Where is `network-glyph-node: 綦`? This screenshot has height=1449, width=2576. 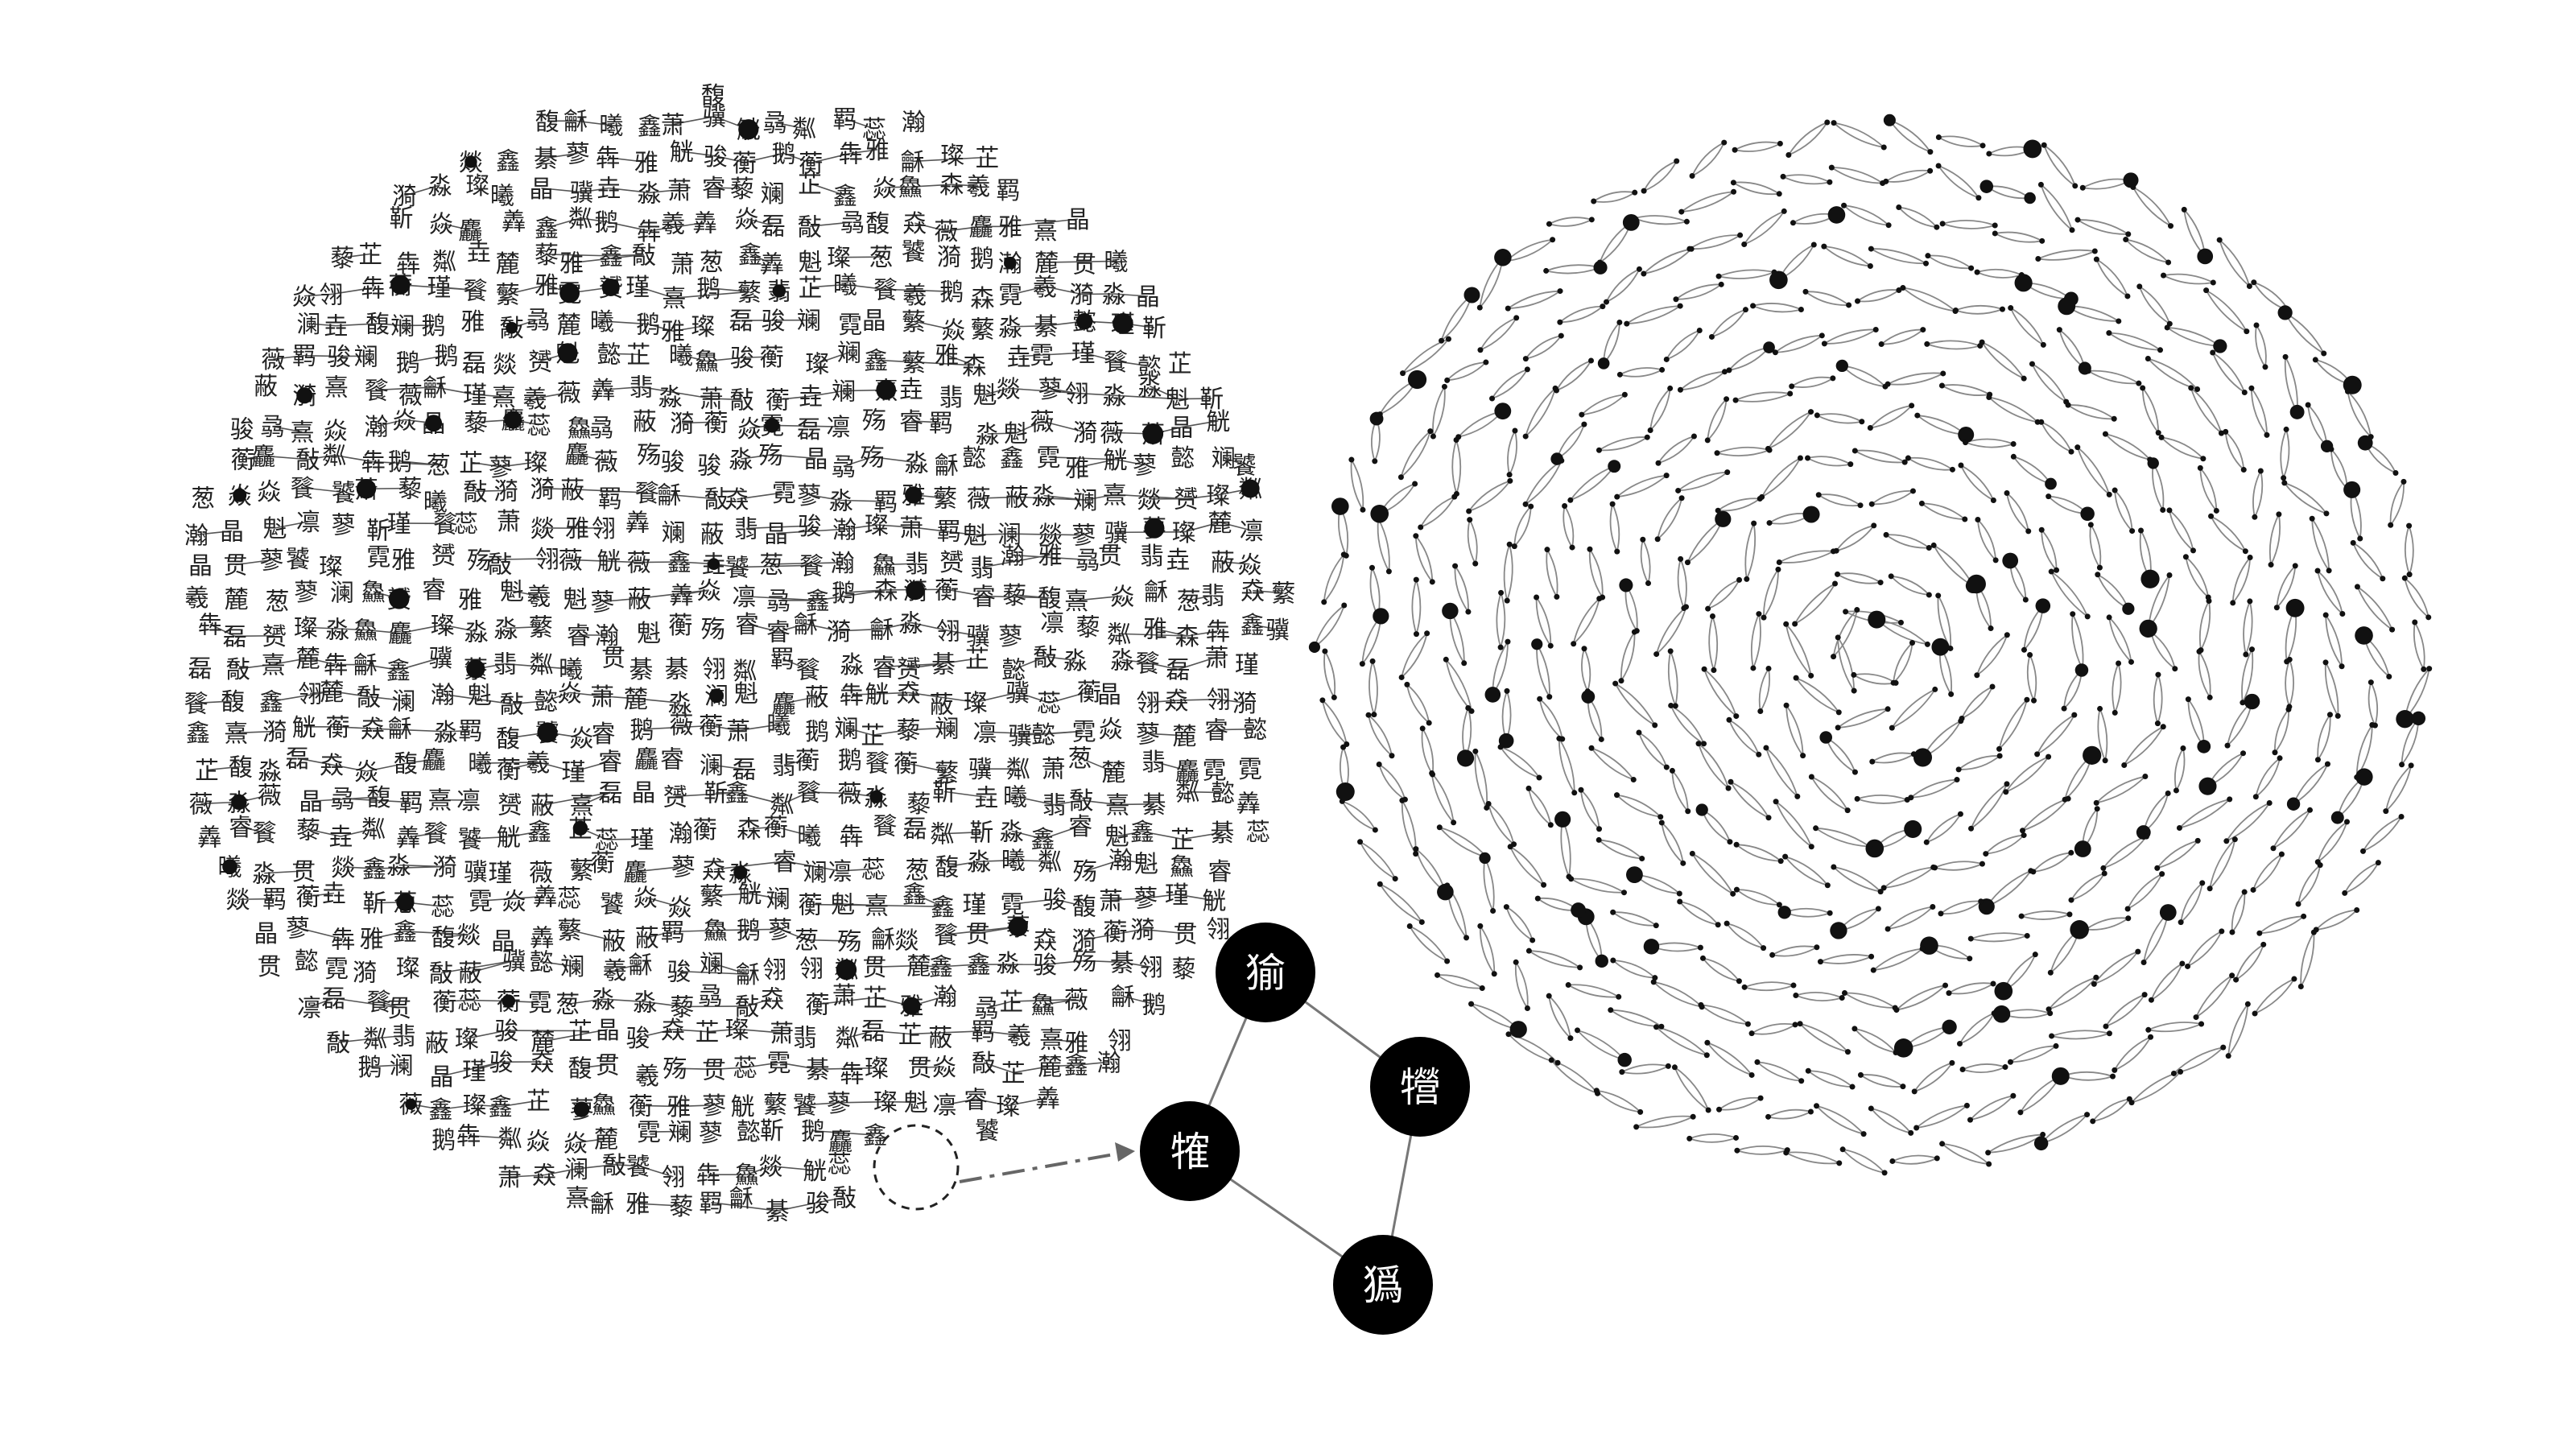
network-glyph-node: 綦 is located at coordinates (546, 159).